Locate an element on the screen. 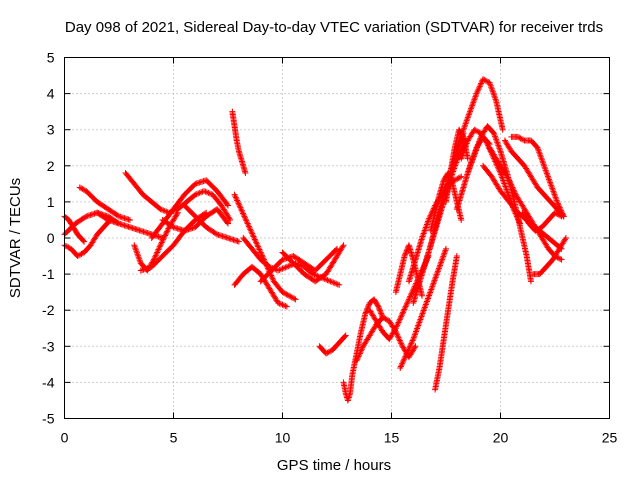  x-axis-label: GPS time / hours is located at coordinates (334, 465).